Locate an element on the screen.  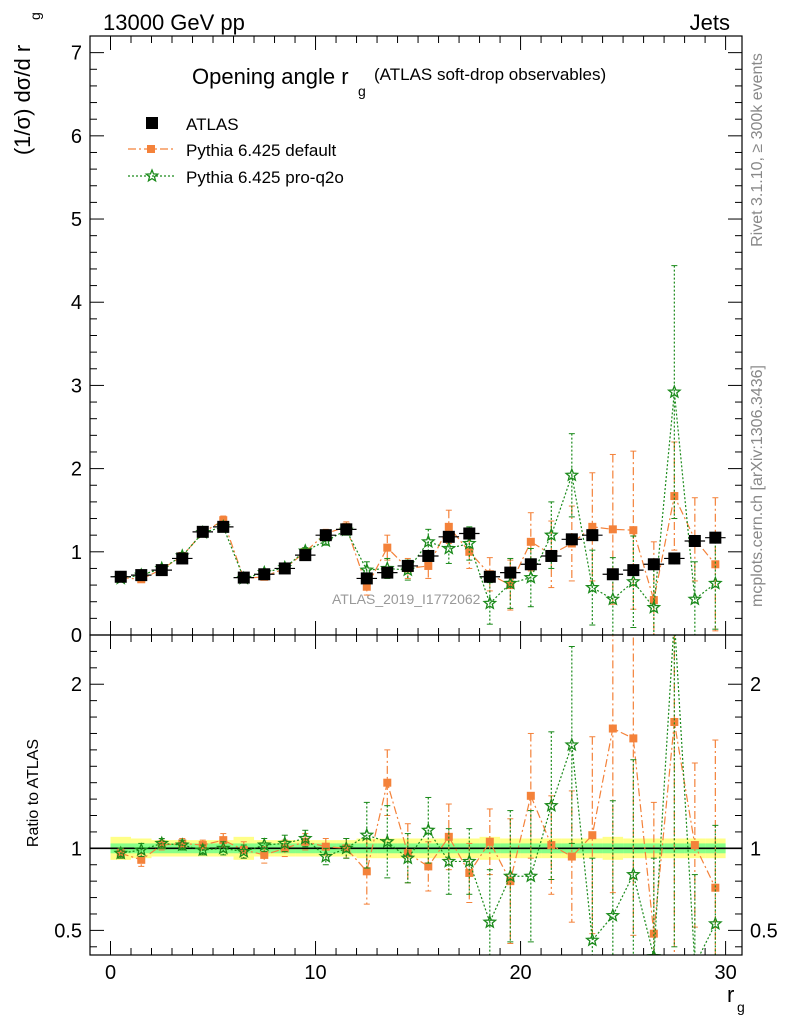
header-right: Jets is located at coordinates (710, 22).